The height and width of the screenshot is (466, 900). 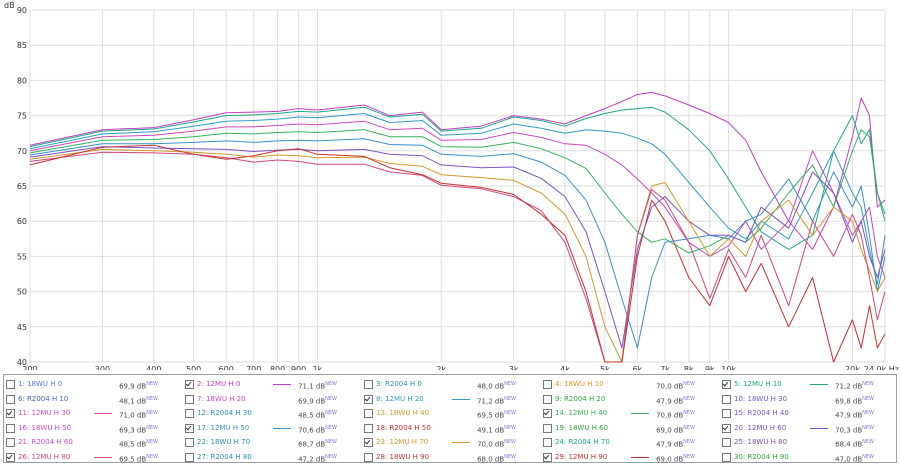 What do you see at coordinates (272, 399) in the screenshot?
I see `legend-entry: 7: 18WU H 20 69,9 dBNEW` at bounding box center [272, 399].